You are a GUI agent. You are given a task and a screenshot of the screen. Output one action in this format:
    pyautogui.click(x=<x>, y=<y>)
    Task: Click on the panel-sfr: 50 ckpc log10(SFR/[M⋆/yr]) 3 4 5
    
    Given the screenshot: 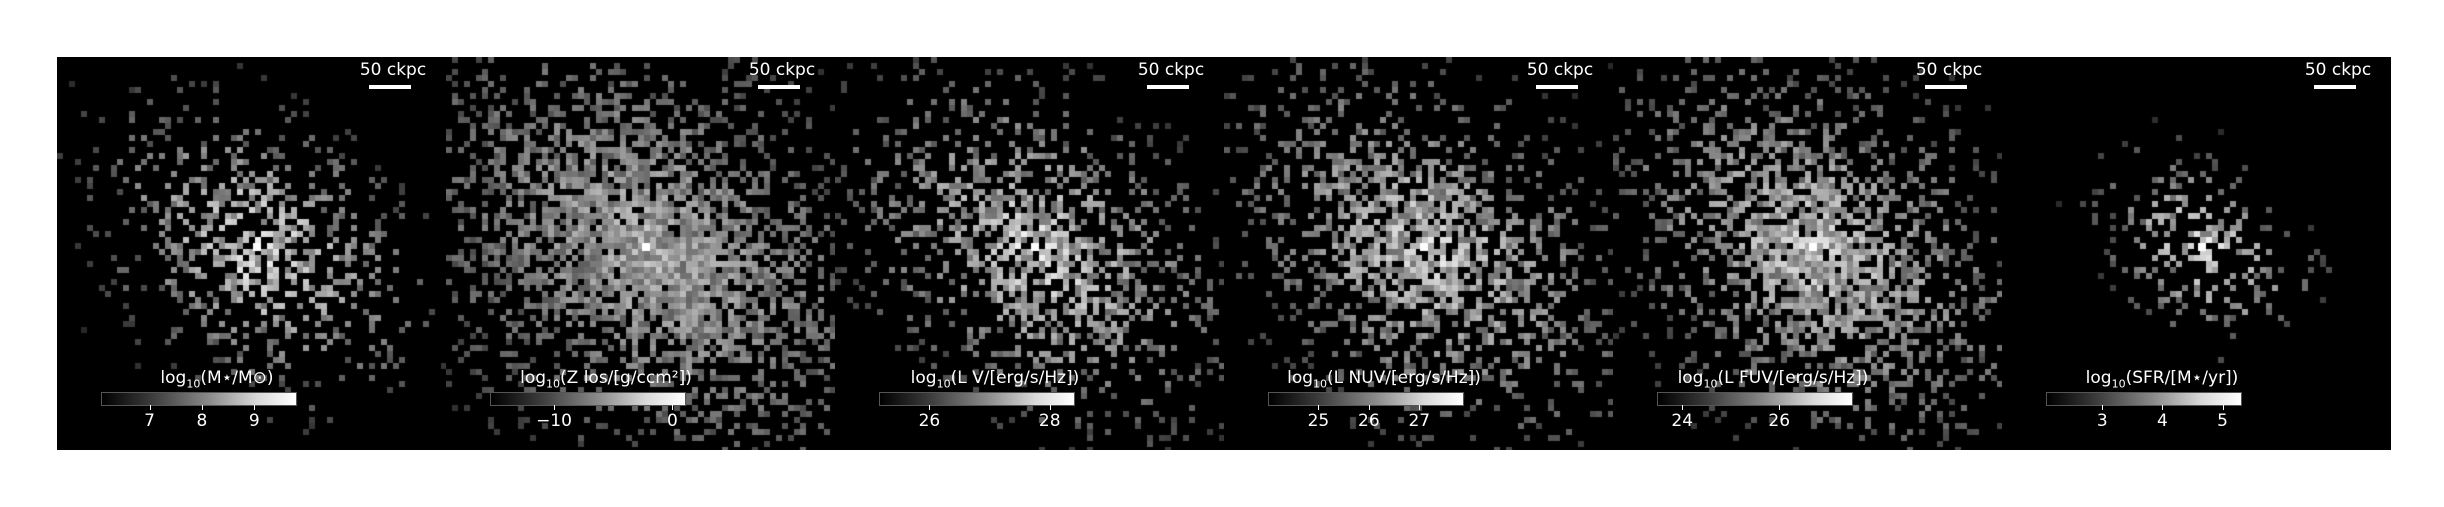 What is the action you would take?
    pyautogui.click(x=2196, y=253)
    